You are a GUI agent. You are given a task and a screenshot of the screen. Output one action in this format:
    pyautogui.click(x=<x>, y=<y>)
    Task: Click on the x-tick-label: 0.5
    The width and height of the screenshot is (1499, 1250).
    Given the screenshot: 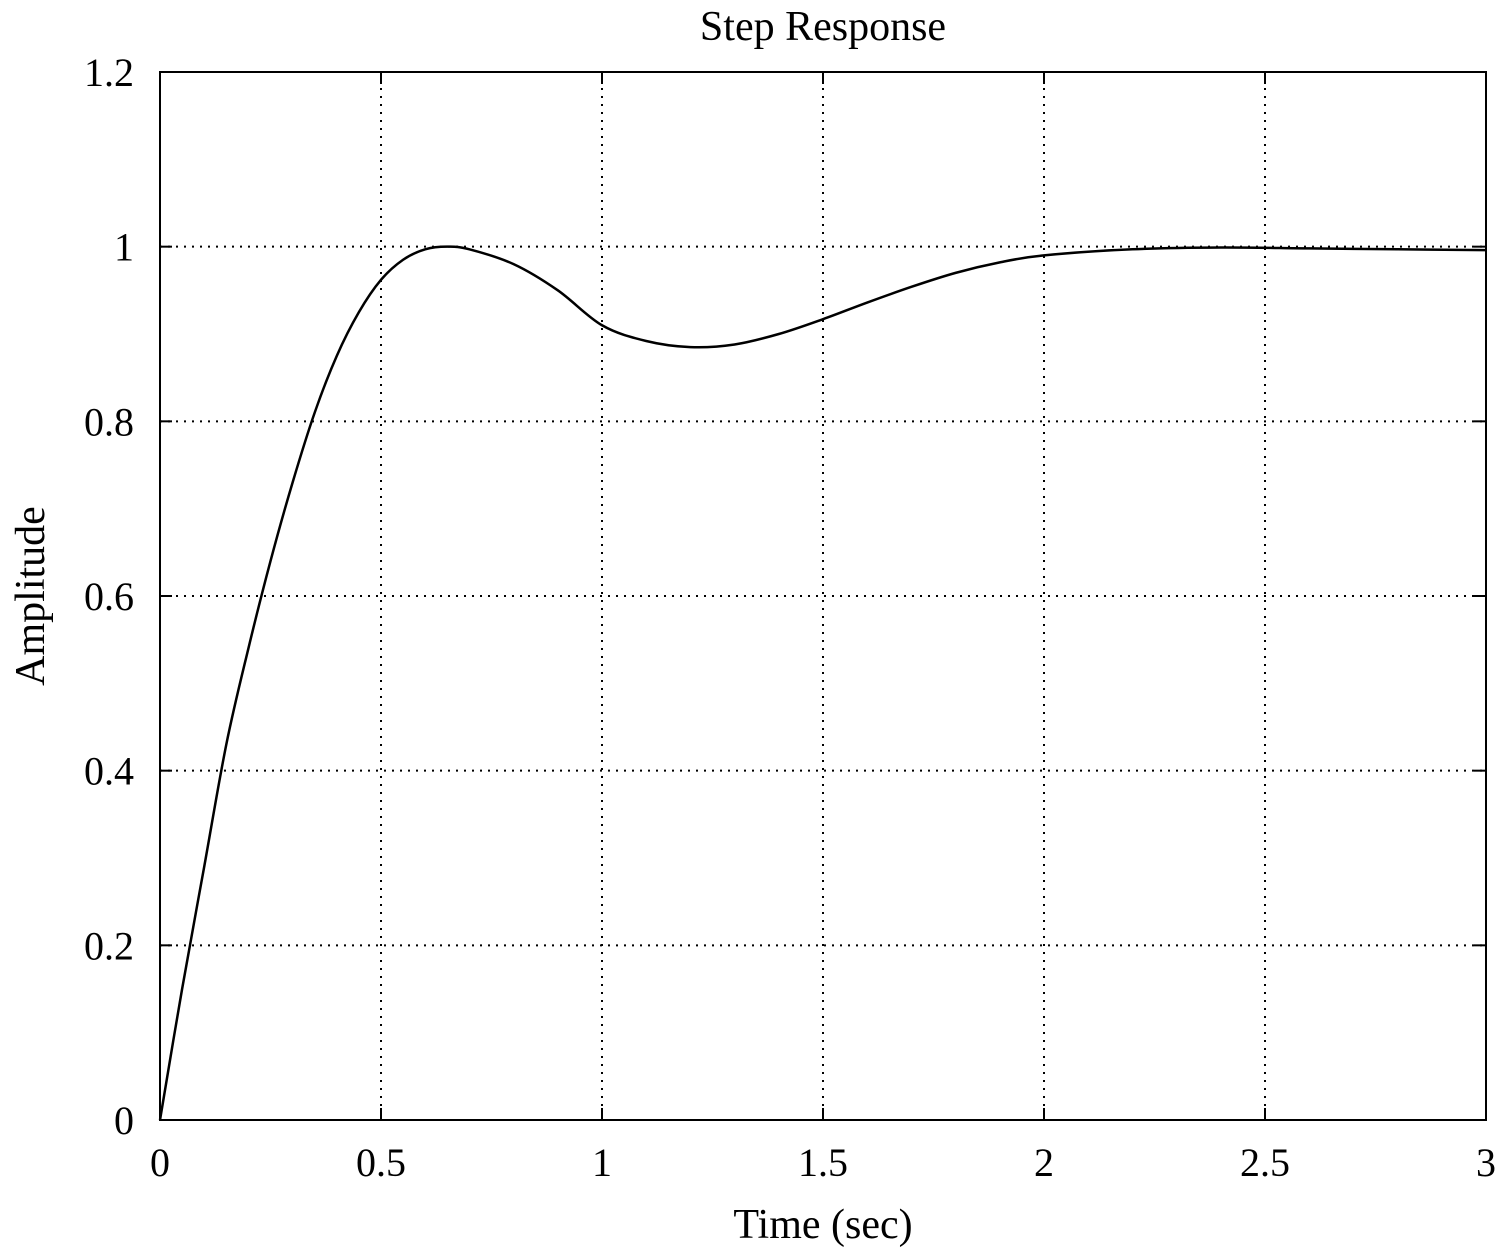 What is the action you would take?
    pyautogui.click(x=381, y=1162)
    